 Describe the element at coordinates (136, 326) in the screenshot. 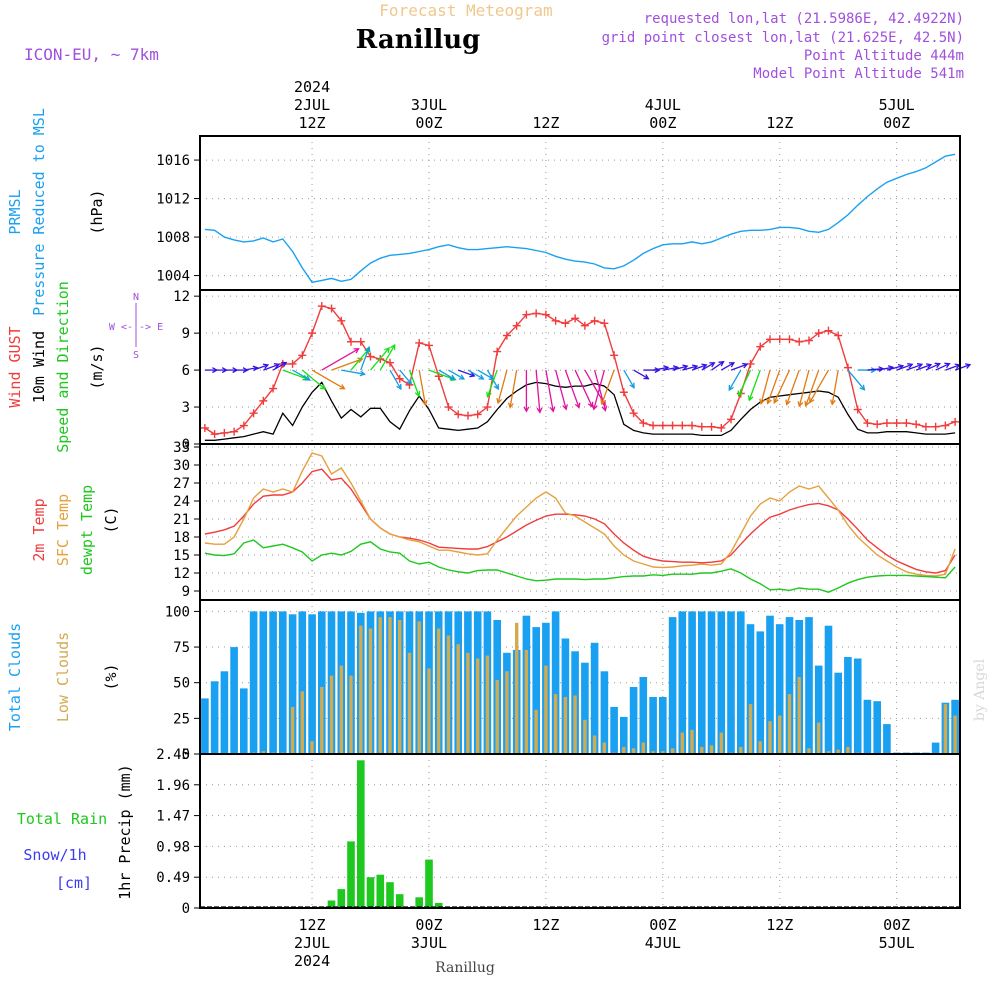

I see `compass-rose: NSW <-|-> E` at that location.